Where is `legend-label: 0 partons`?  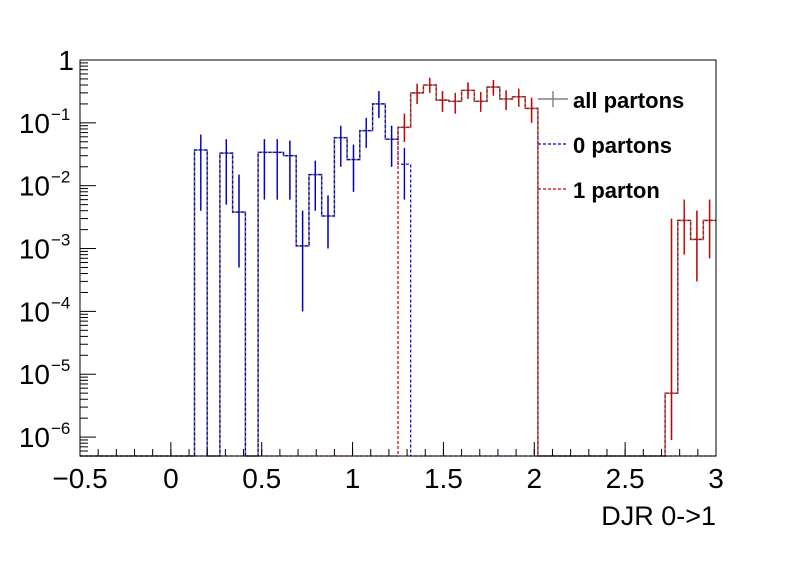
legend-label: 0 partons is located at coordinates (622, 145).